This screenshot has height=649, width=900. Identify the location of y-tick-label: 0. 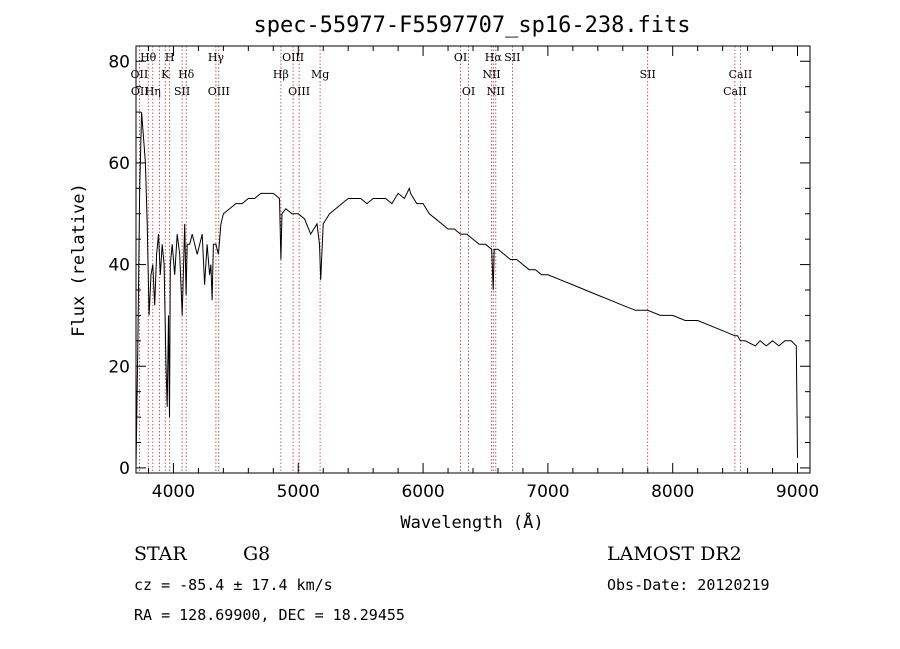
(124, 469).